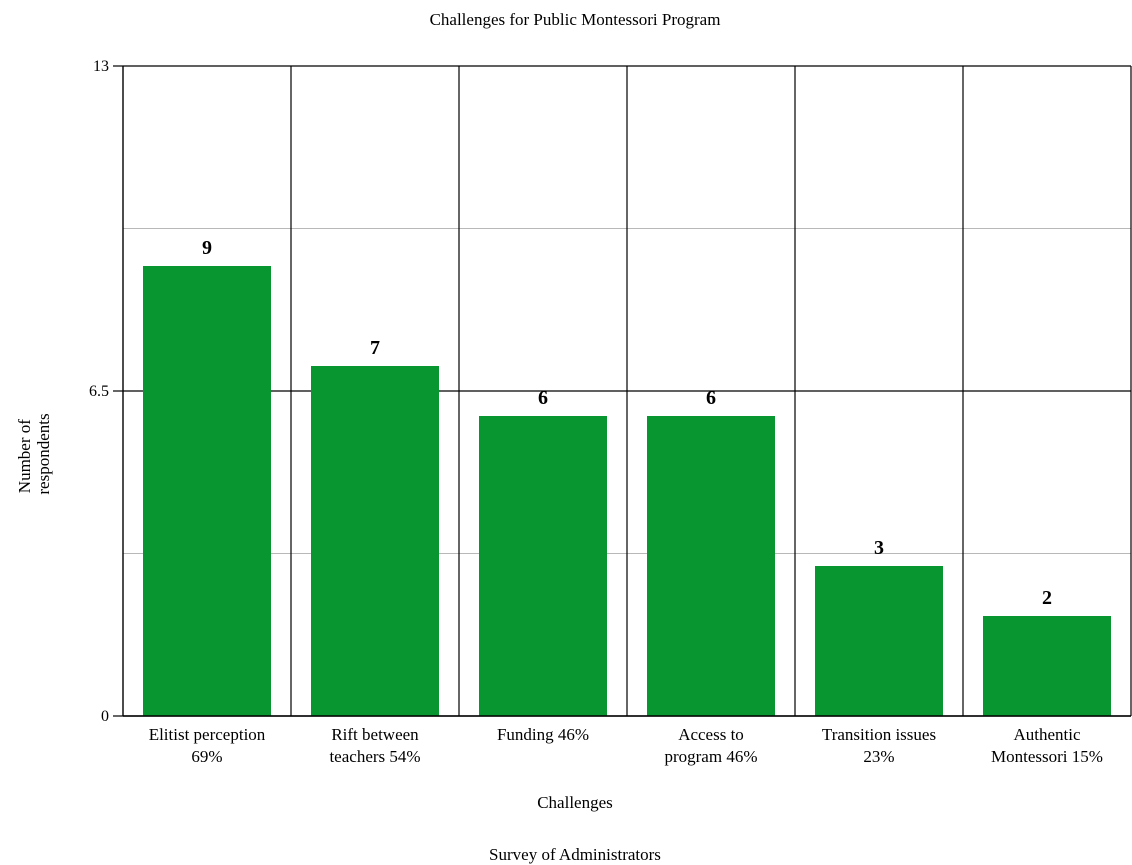  What do you see at coordinates (101, 66) in the screenshot?
I see `y-tick-label: 13` at bounding box center [101, 66].